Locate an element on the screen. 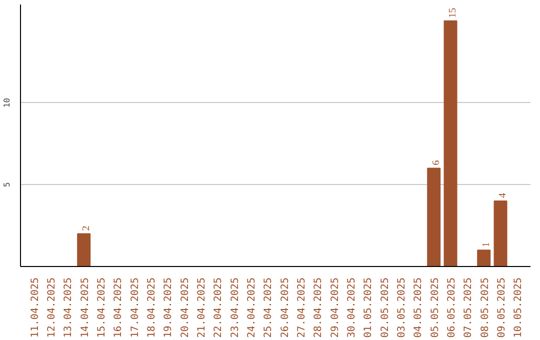  x-tick-label: 04.05.2025 is located at coordinates (418, 307).